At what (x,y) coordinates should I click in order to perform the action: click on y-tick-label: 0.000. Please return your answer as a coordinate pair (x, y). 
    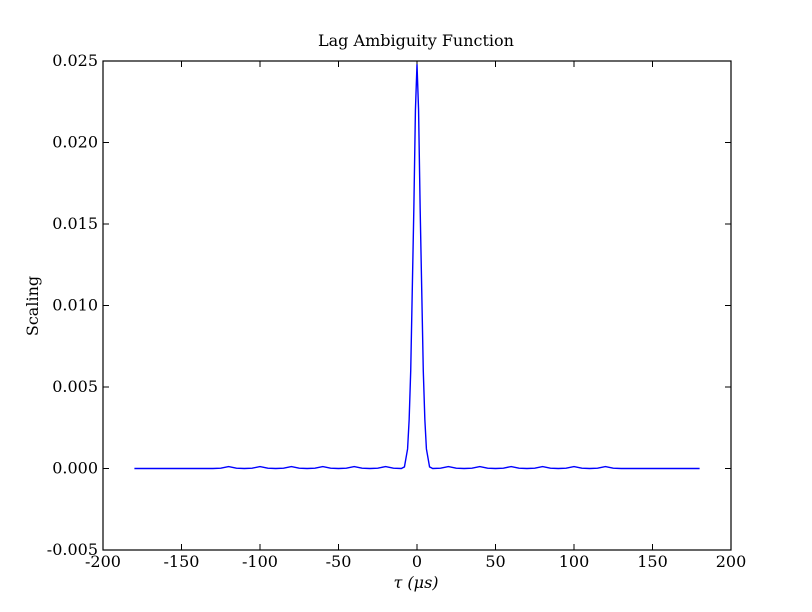
    Looking at the image, I should click on (75, 468).